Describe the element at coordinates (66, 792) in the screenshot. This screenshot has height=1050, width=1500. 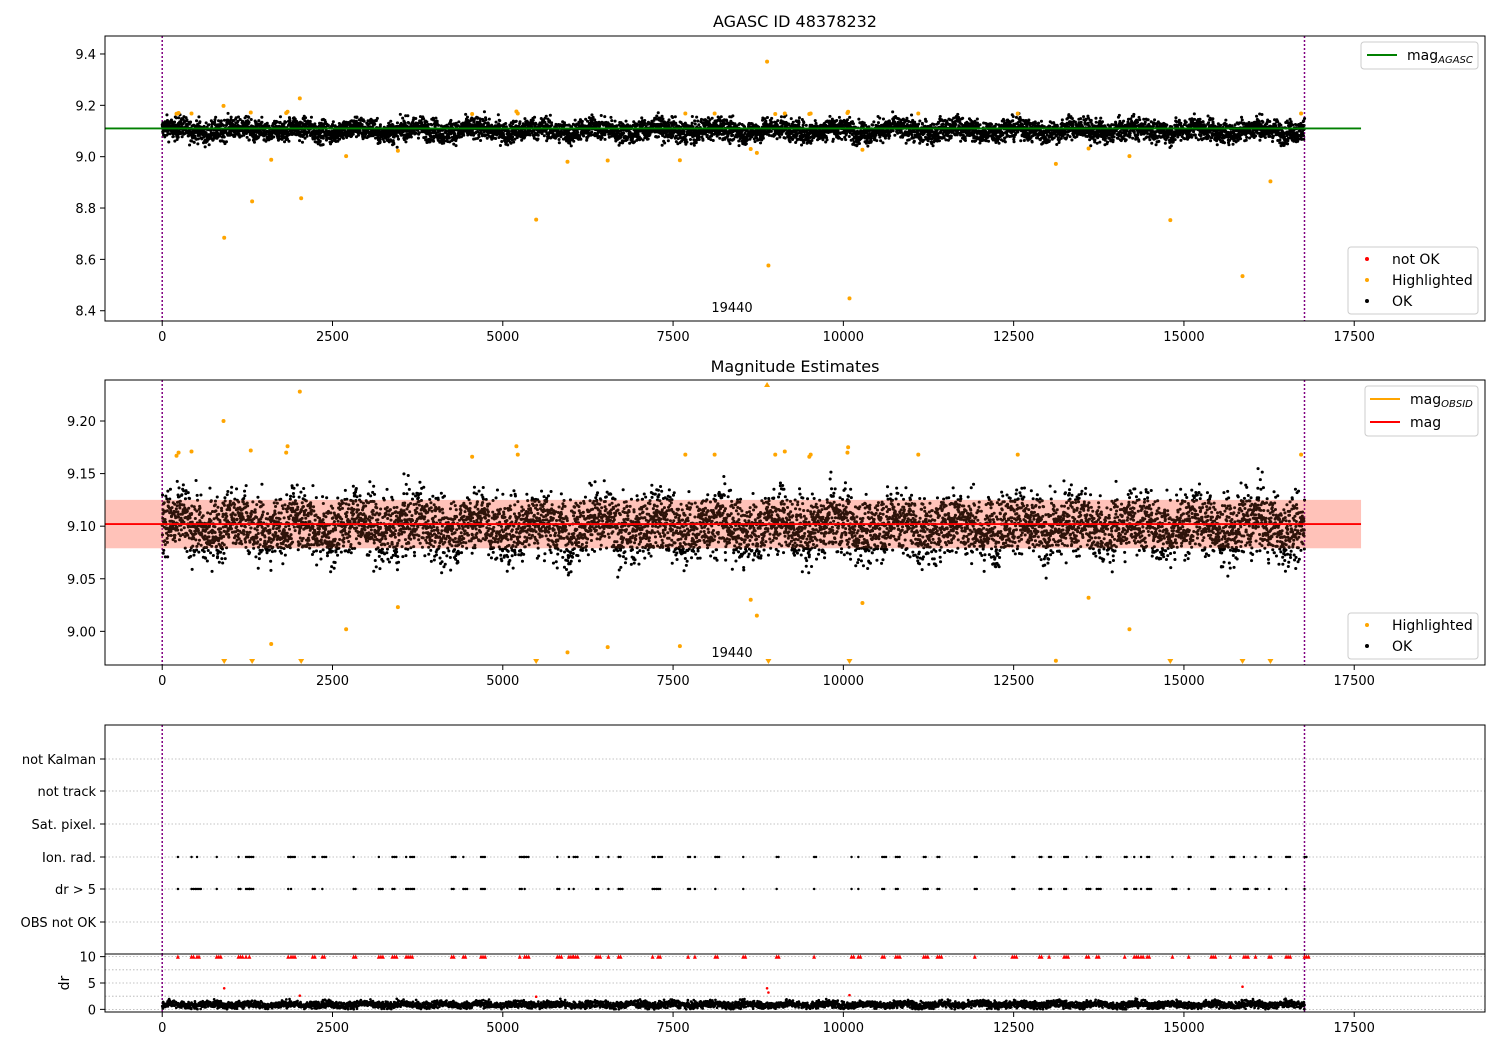
I see `flag-label: not track` at that location.